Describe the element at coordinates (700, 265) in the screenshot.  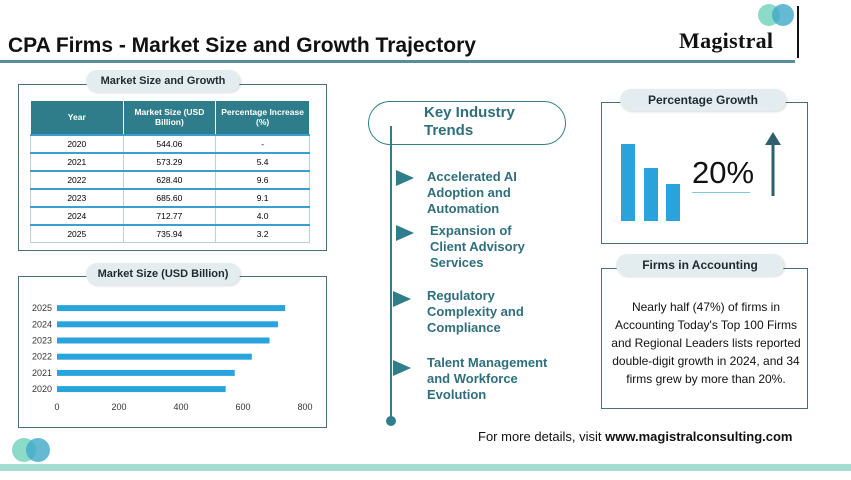
I see `firms-title: Firms in Accounting` at that location.